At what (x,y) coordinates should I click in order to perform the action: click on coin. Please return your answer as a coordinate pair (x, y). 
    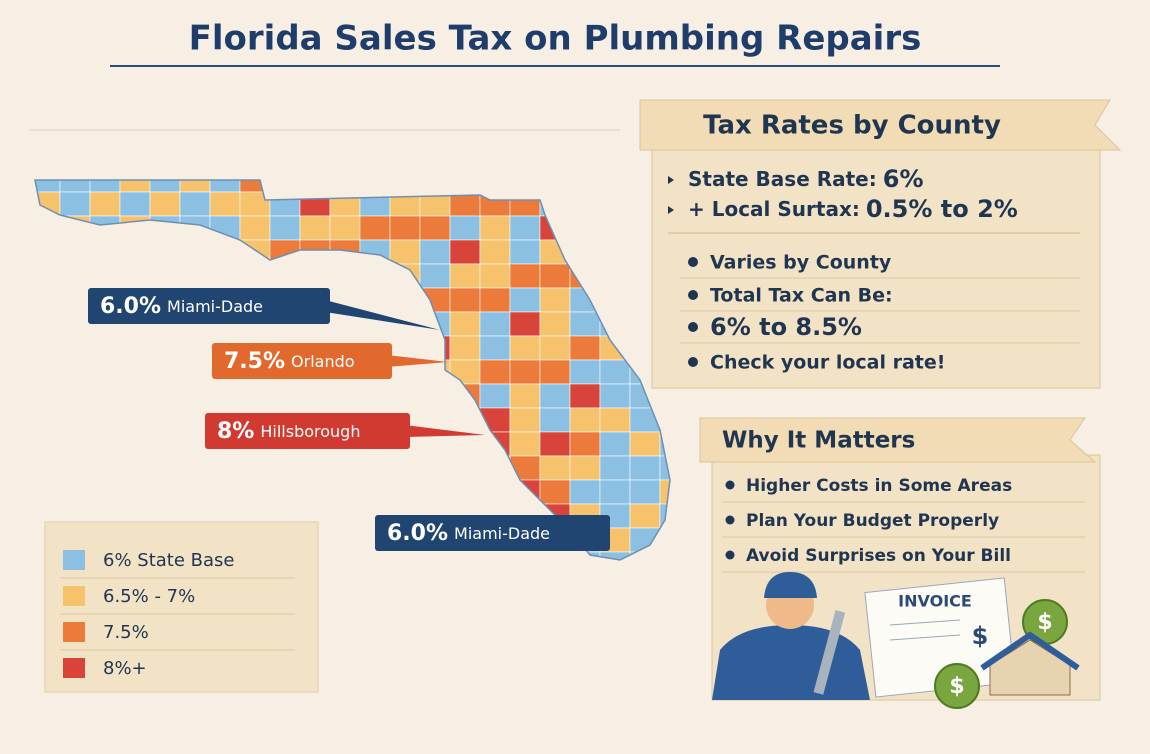
    Looking at the image, I should click on (957, 686).